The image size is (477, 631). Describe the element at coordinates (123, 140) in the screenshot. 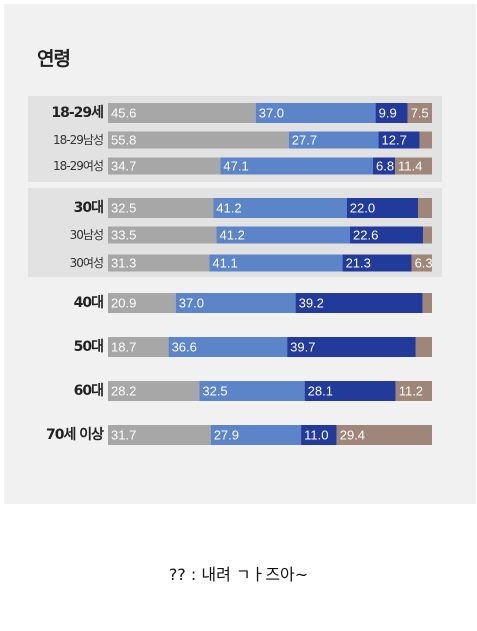

I see `bar-value-label: 55.8` at that location.